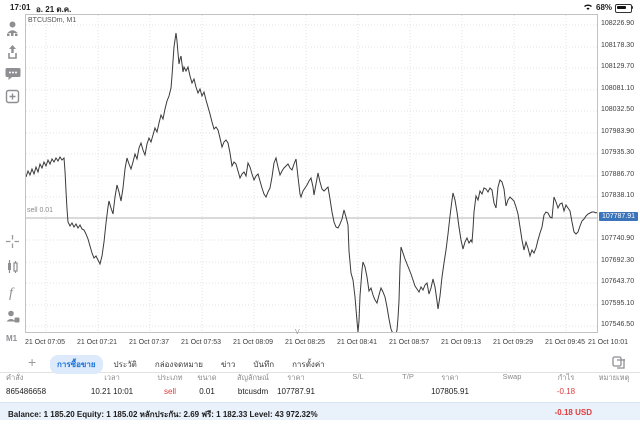 The width and height of the screenshot is (640, 447). Describe the element at coordinates (149, 342) in the screenshot. I see `time-axis-label: 21 Oct 07:37` at that location.